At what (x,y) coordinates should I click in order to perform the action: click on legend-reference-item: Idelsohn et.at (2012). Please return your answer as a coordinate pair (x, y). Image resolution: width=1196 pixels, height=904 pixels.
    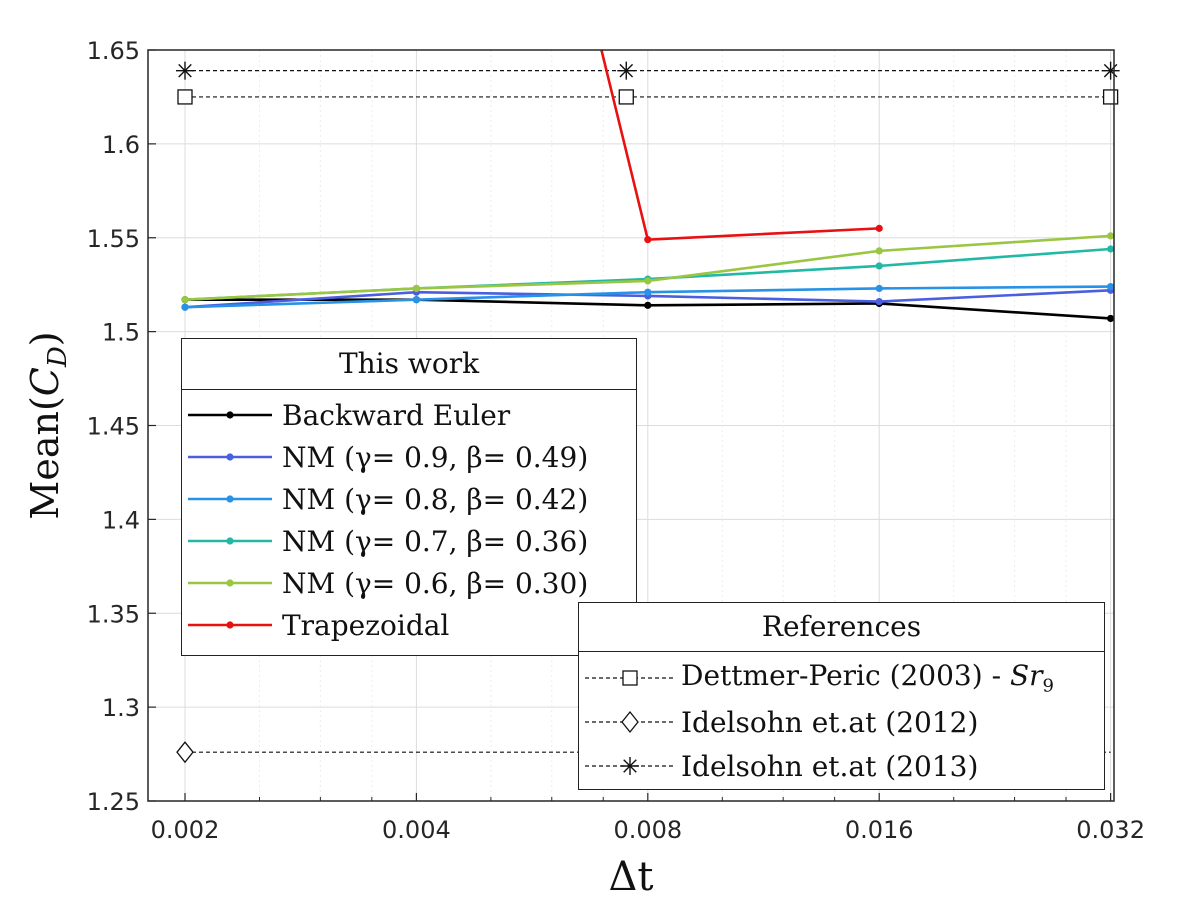
    Looking at the image, I should click on (841, 722).